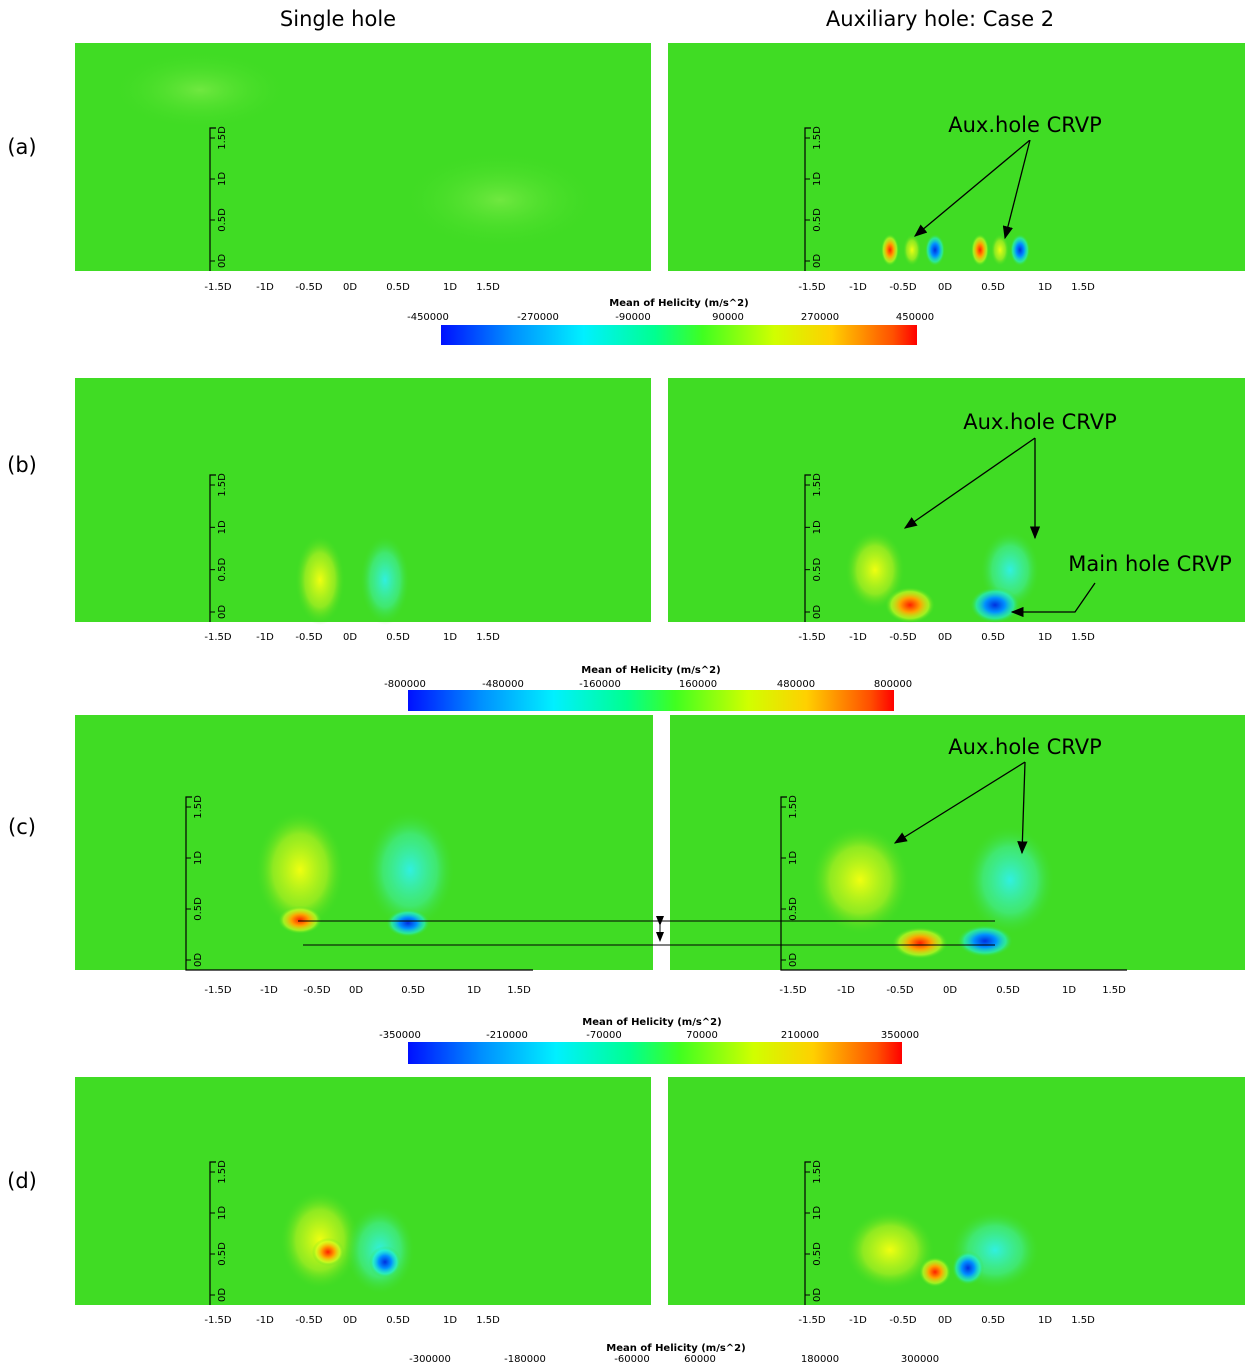  What do you see at coordinates (900, 1035) in the screenshot?
I see `colorbar-tick-label: 350000` at bounding box center [900, 1035].